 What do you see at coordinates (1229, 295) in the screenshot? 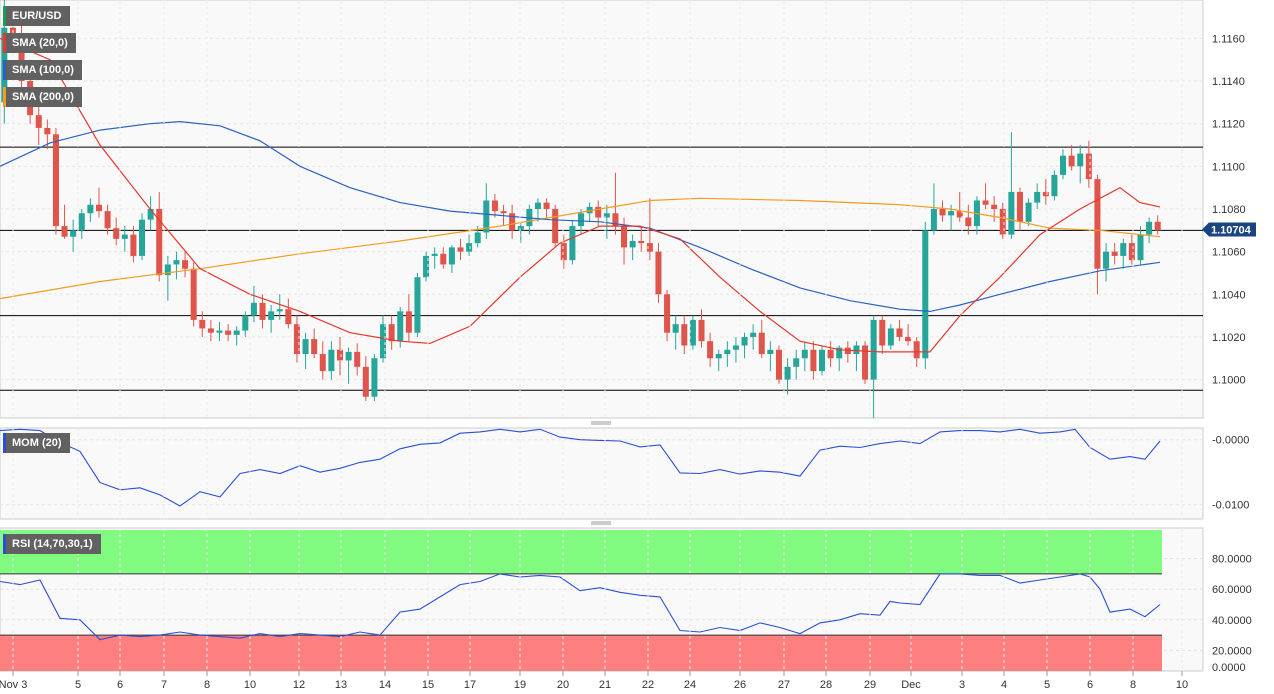
I see `price-tick-label: 1.1040` at bounding box center [1229, 295].